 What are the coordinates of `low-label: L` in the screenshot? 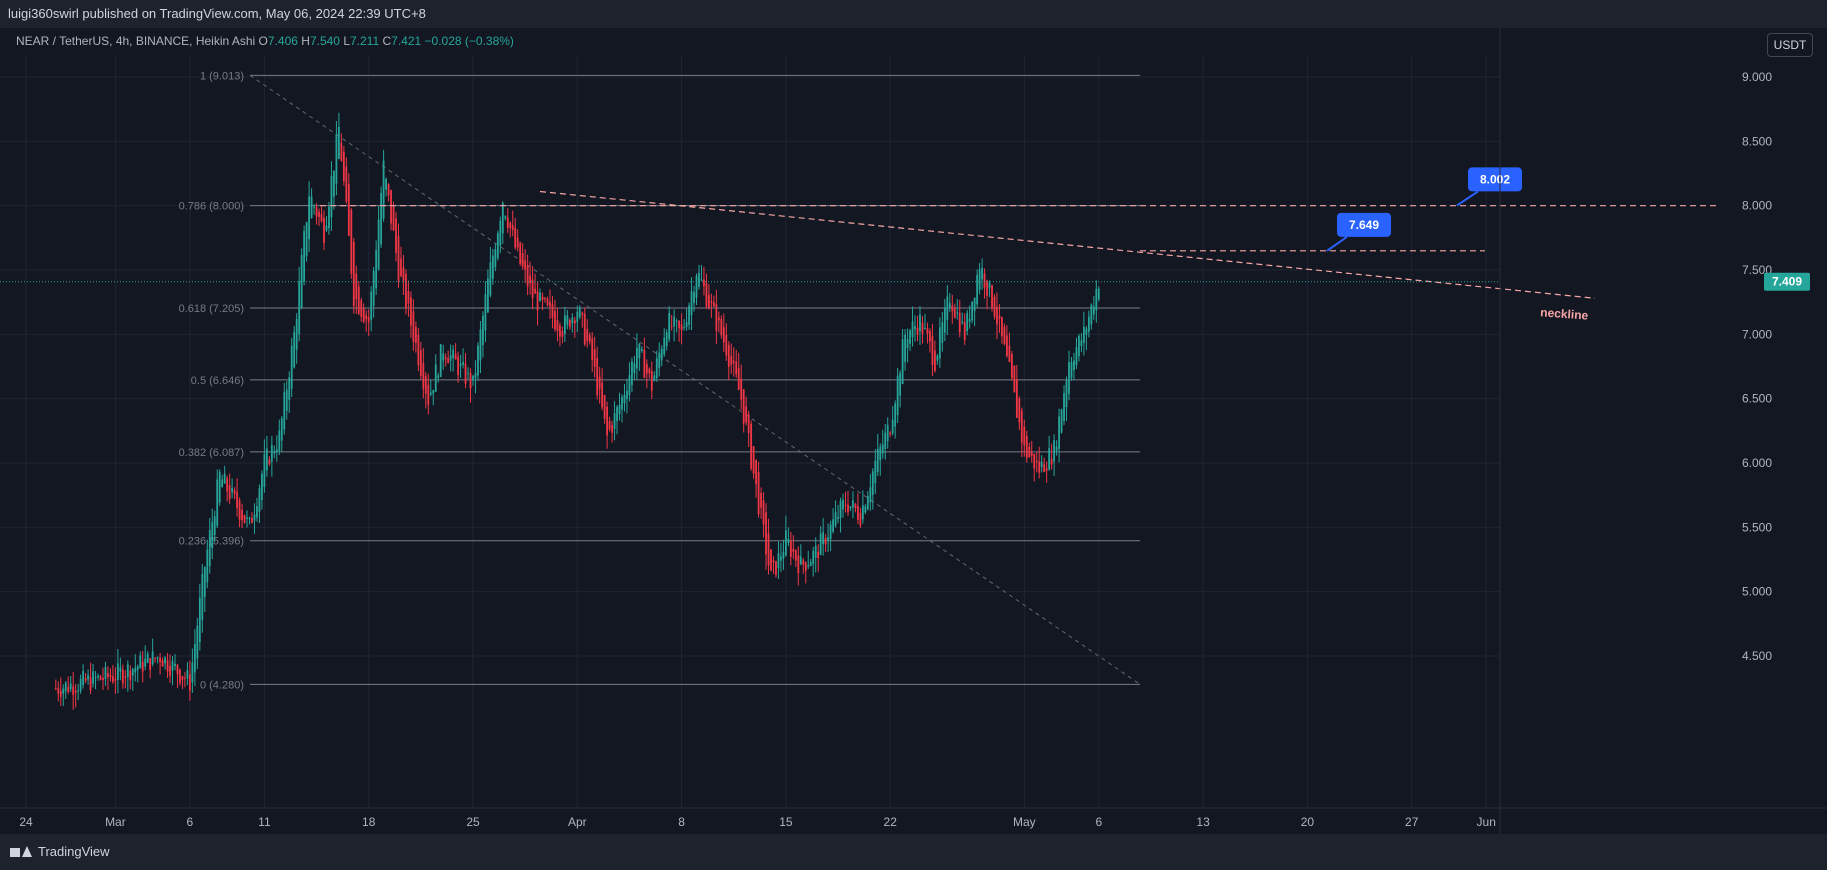 It's located at (346, 41).